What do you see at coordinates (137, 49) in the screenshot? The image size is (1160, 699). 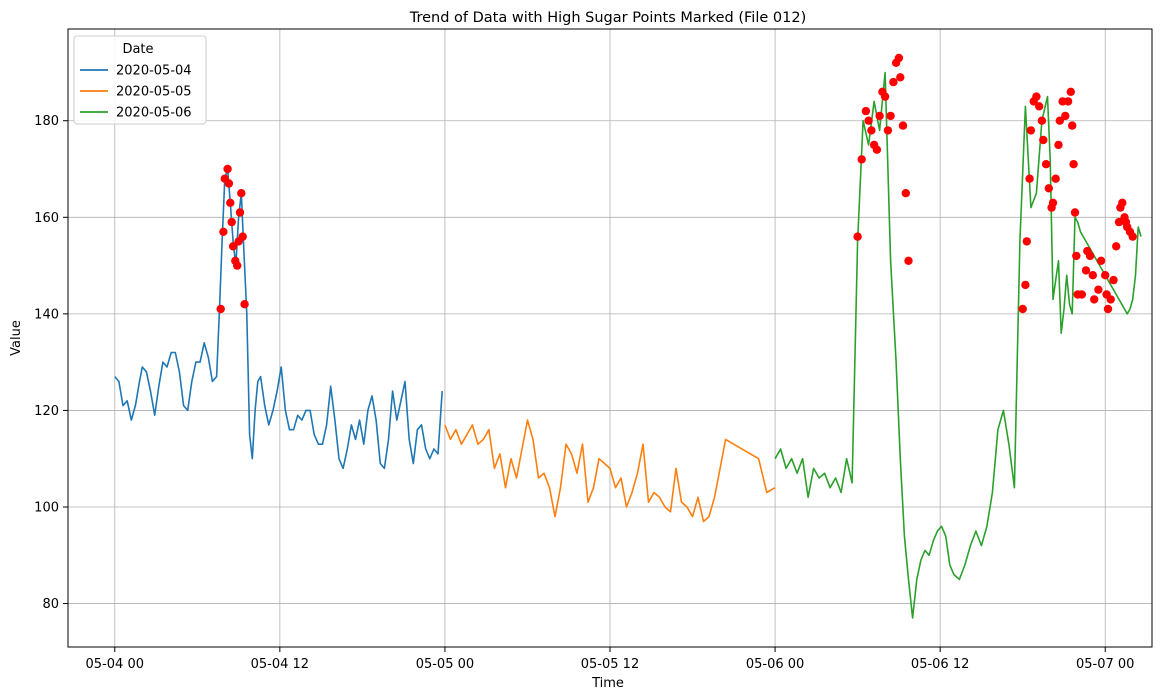 I see `legend-title: Date` at bounding box center [137, 49].